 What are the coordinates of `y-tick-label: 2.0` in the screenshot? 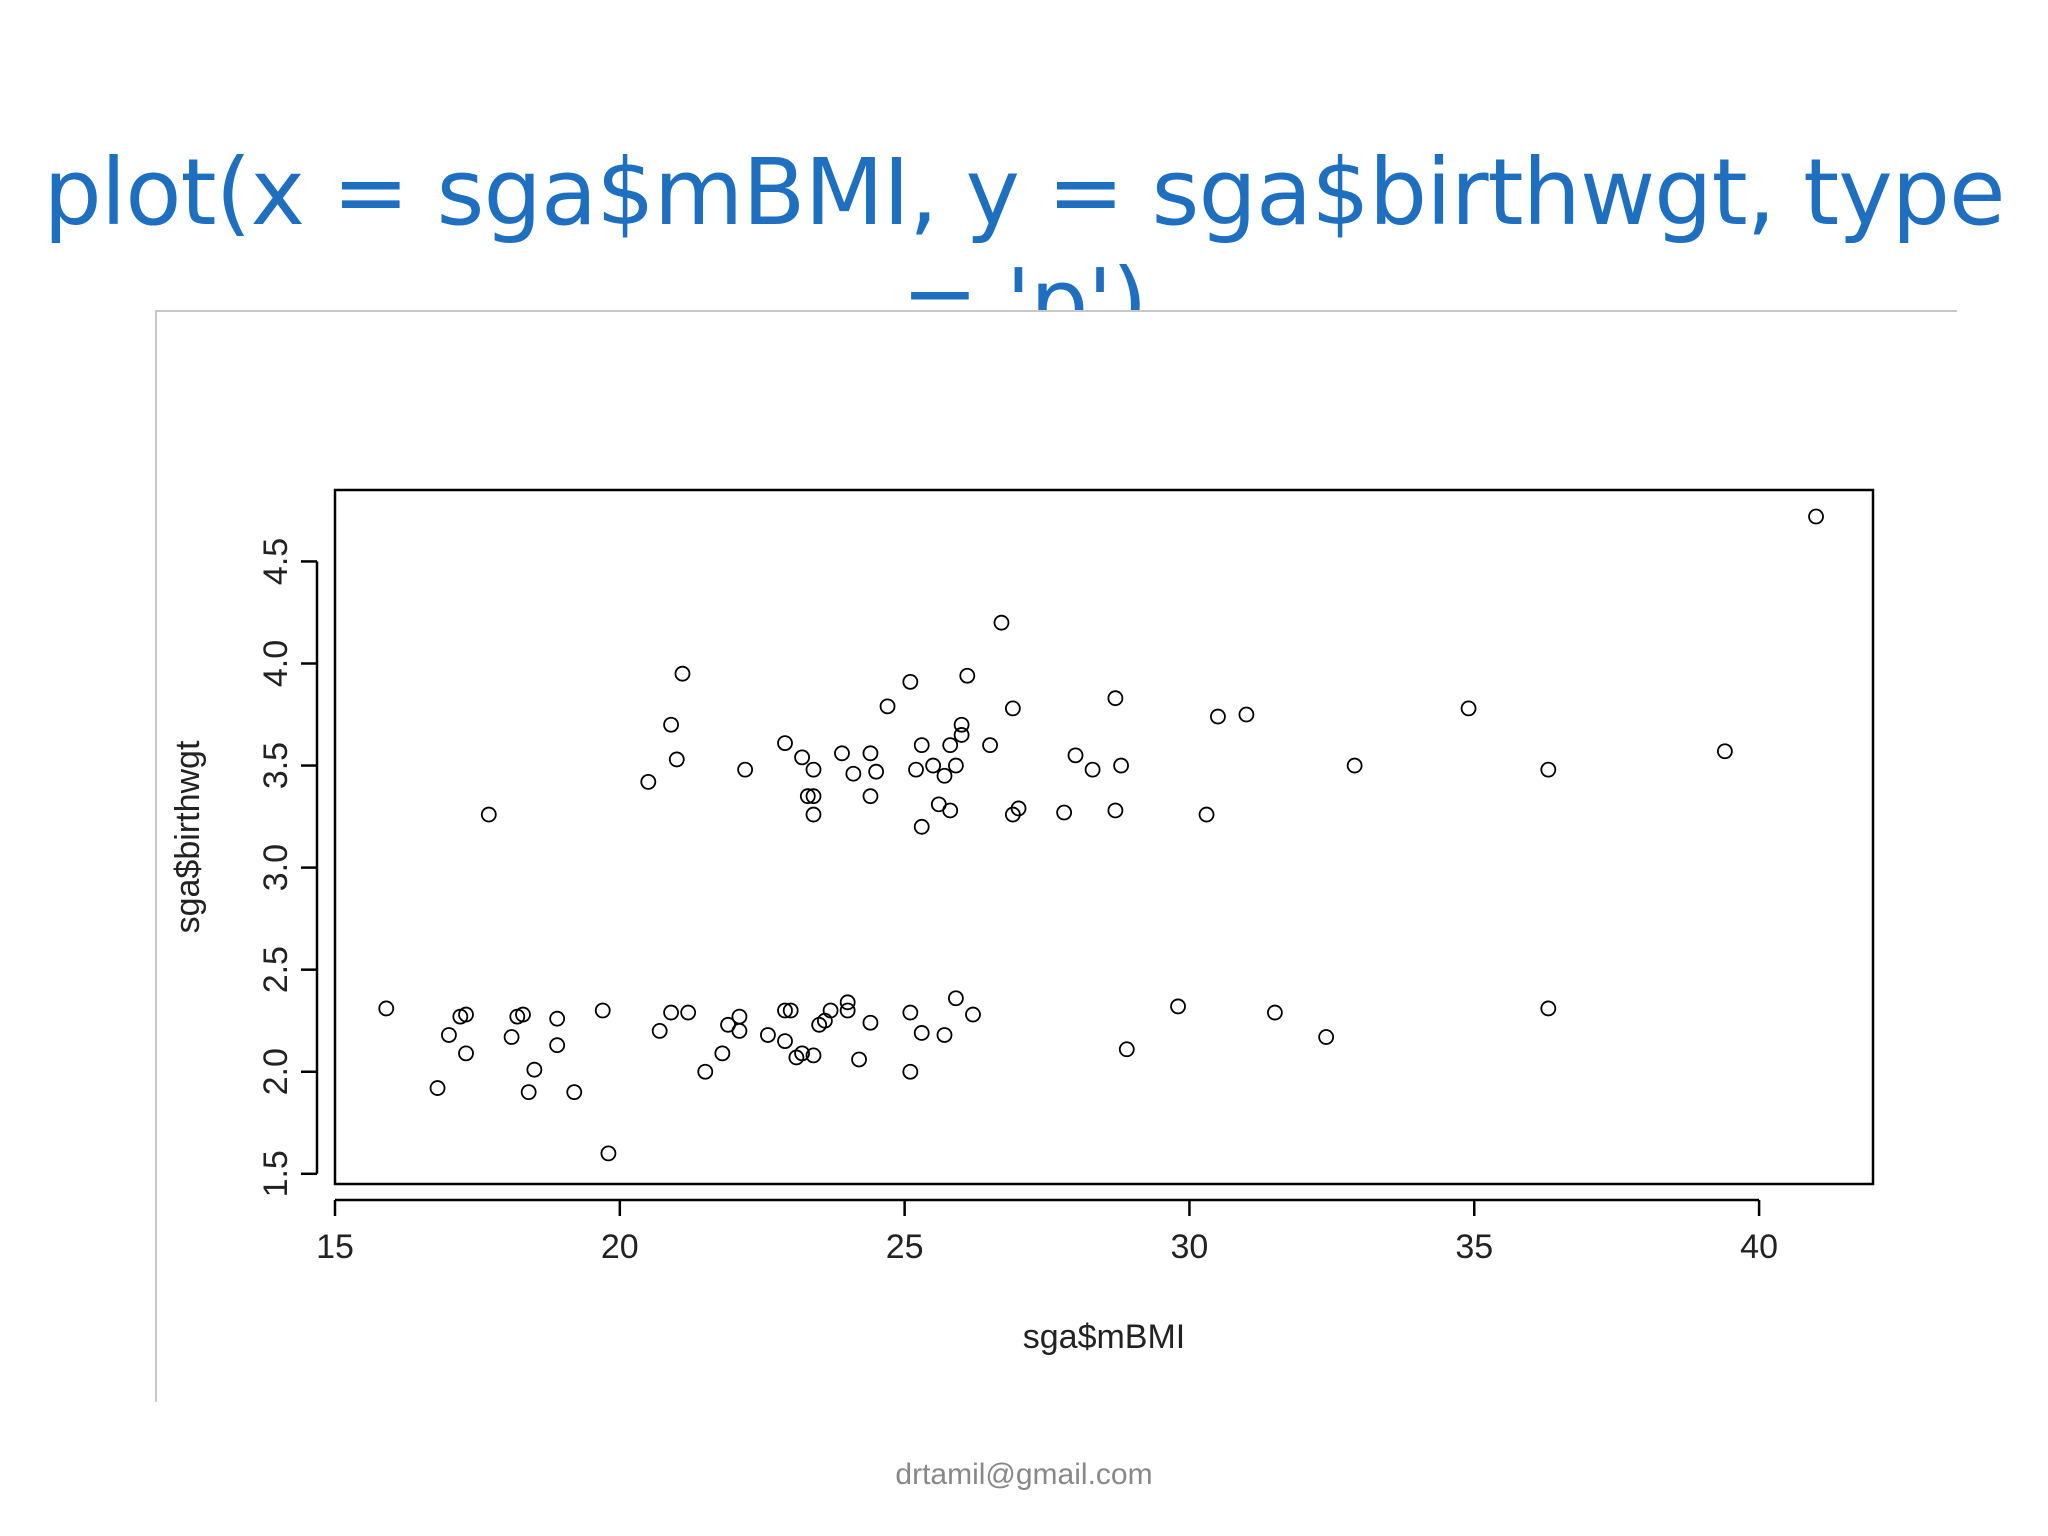 It's located at (276, 1071).